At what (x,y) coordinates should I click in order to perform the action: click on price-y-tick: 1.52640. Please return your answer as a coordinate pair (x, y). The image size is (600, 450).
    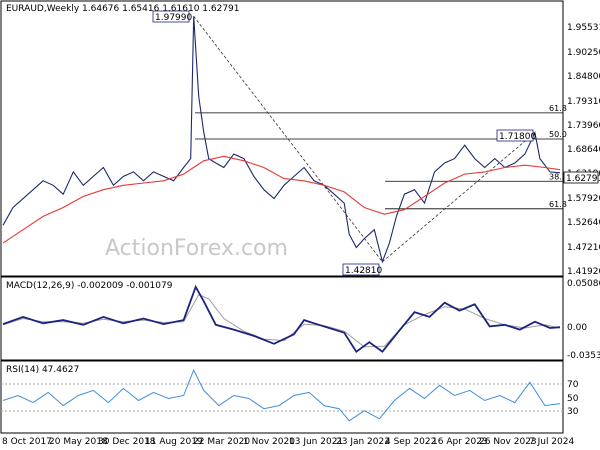
    Looking at the image, I should click on (583, 223).